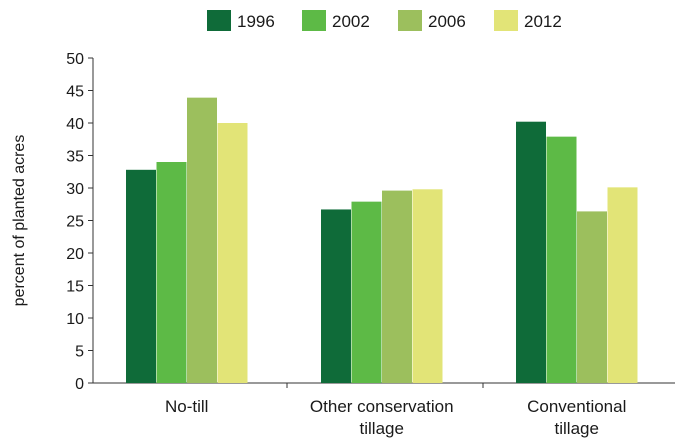  I want to click on legend-swatch-2012, so click(506, 20).